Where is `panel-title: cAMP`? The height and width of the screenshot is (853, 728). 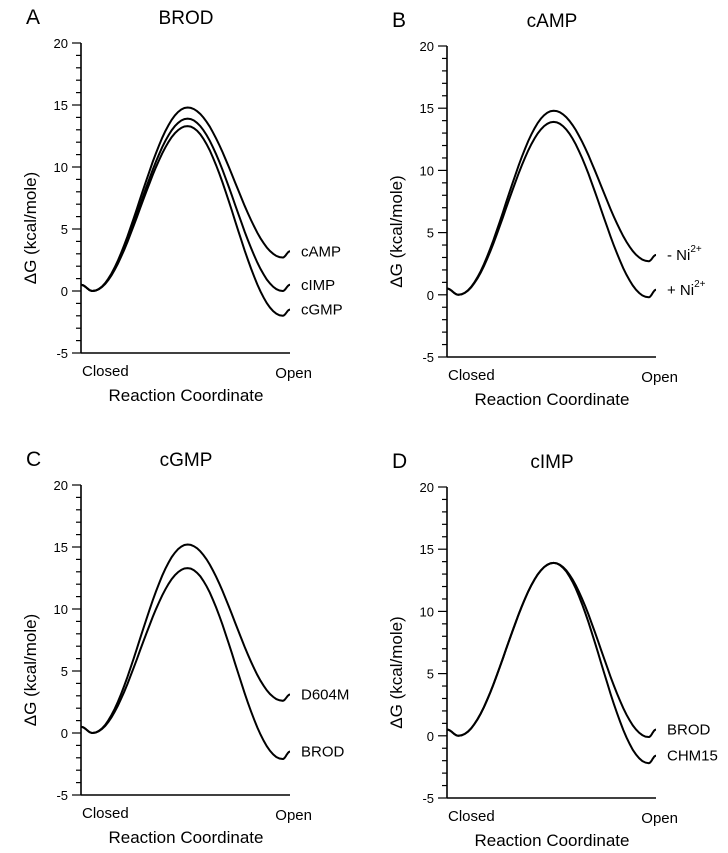
panel-title: cAMP is located at coordinates (552, 21).